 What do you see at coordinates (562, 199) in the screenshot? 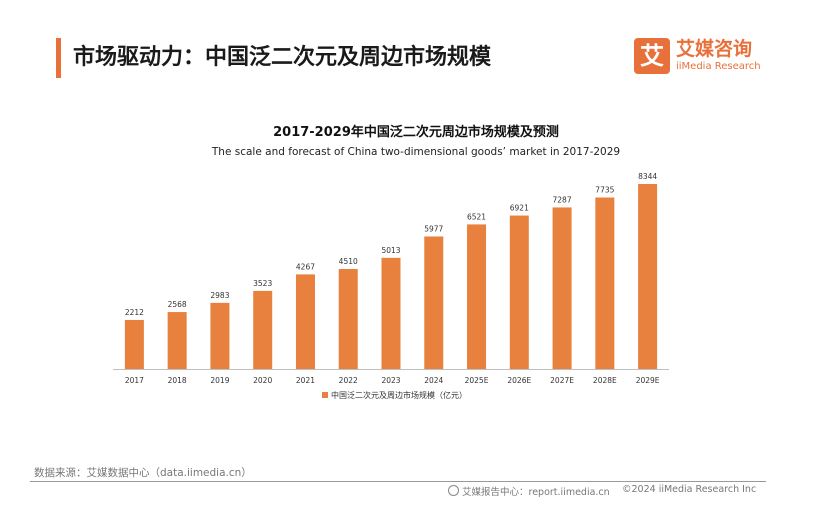
I see `data-label: 7287` at bounding box center [562, 199].